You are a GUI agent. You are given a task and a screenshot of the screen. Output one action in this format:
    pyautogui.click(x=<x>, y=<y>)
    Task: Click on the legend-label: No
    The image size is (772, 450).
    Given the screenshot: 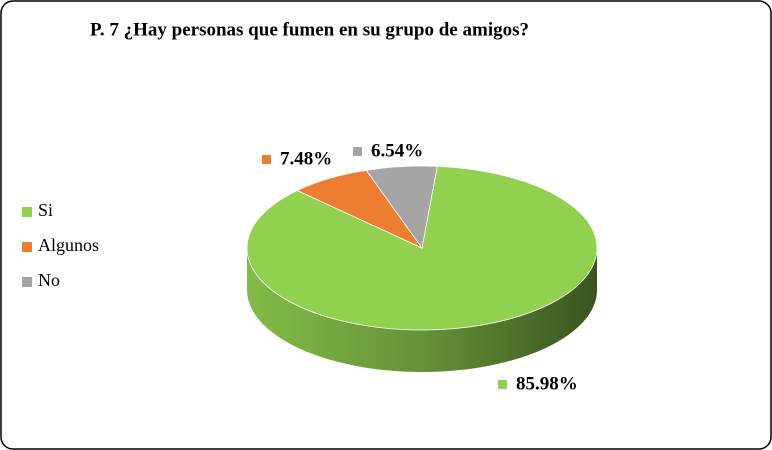 What is the action you would take?
    pyautogui.click(x=49, y=280)
    